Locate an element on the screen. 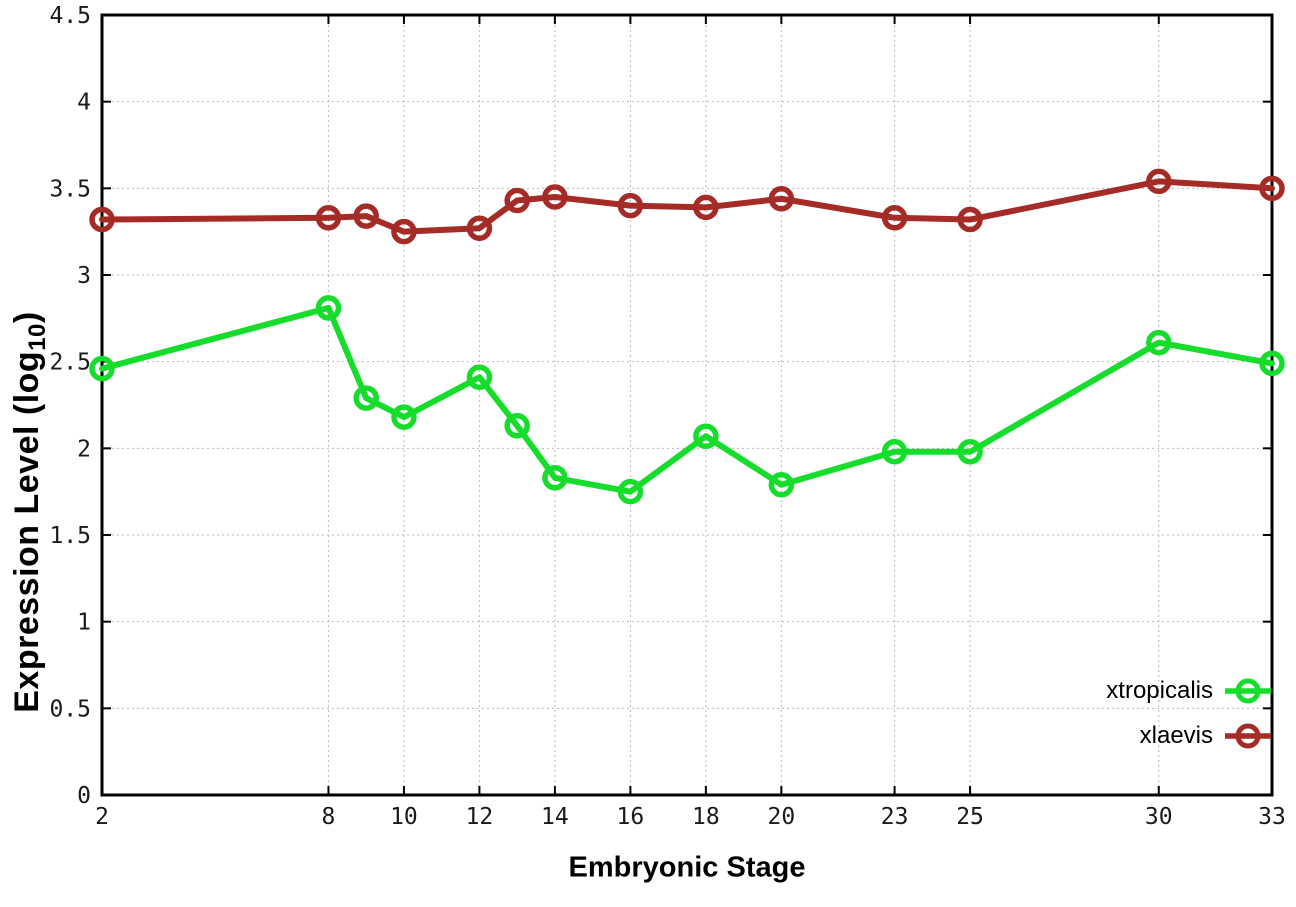 This screenshot has width=1296, height=907. series-line-xlaevis is located at coordinates (687, 206).